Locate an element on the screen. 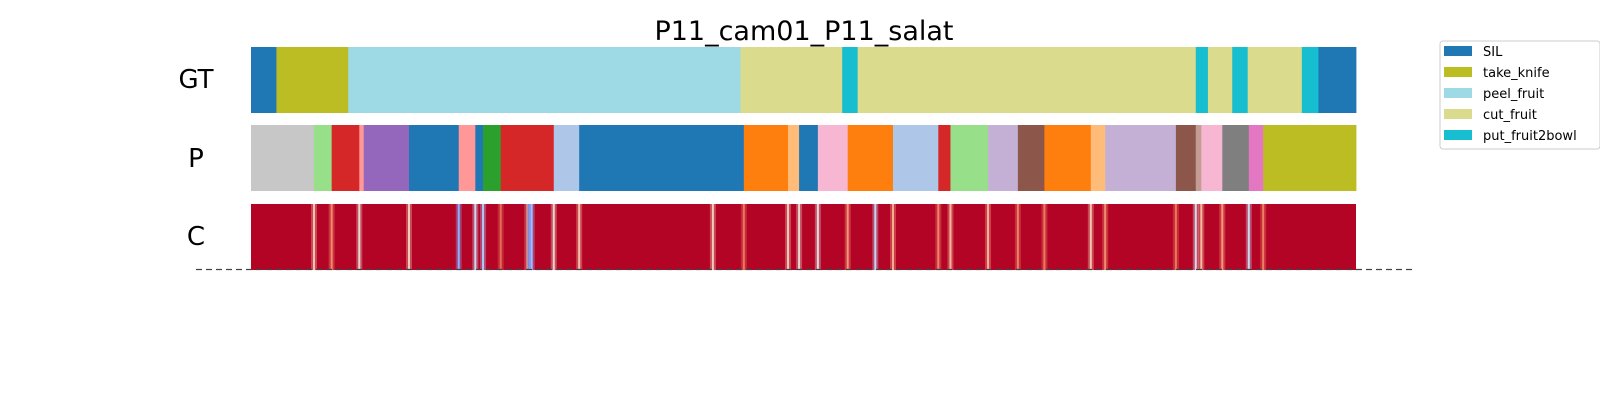 This screenshot has height=400, width=1600. confidence-row is located at coordinates (803, 237).